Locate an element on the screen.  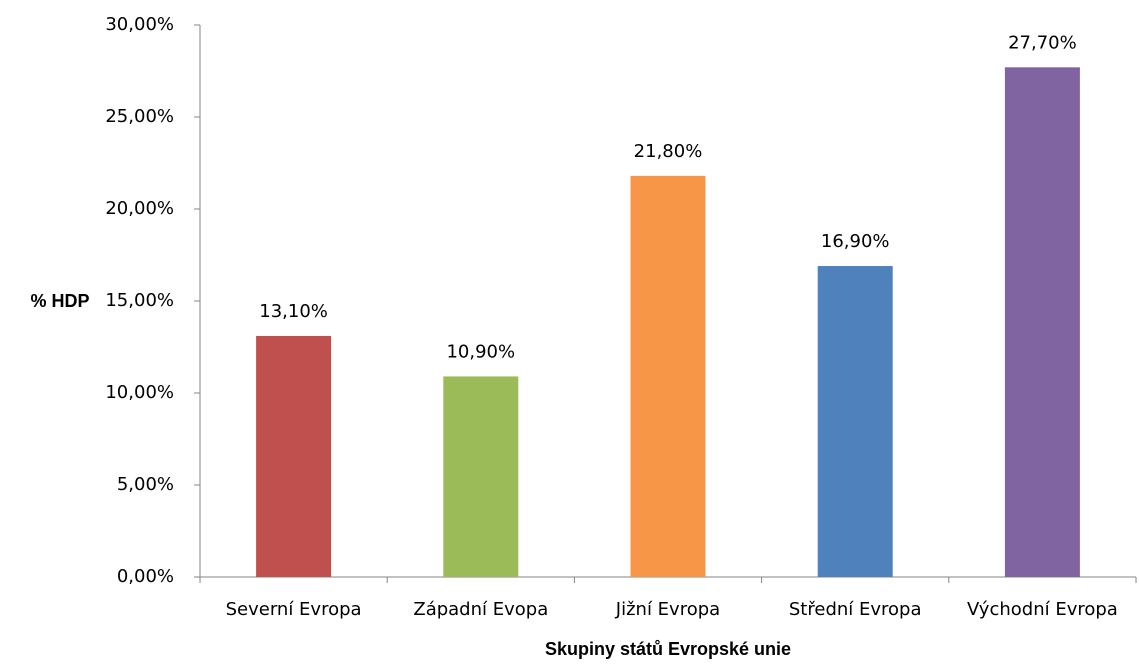
data-label: 13,10% is located at coordinates (293, 311).